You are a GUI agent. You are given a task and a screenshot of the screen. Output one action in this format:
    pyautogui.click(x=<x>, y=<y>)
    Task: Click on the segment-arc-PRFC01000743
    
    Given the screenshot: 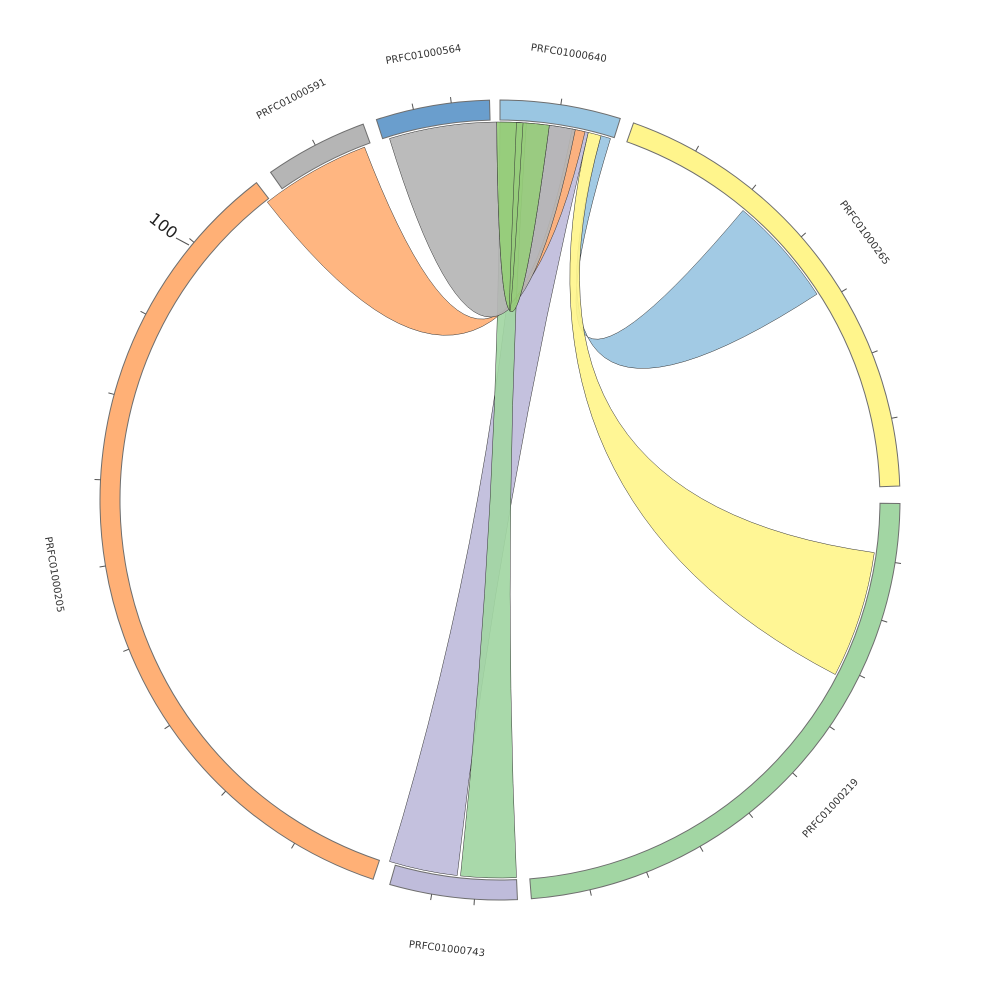 What is the action you would take?
    pyautogui.click(x=453, y=882)
    